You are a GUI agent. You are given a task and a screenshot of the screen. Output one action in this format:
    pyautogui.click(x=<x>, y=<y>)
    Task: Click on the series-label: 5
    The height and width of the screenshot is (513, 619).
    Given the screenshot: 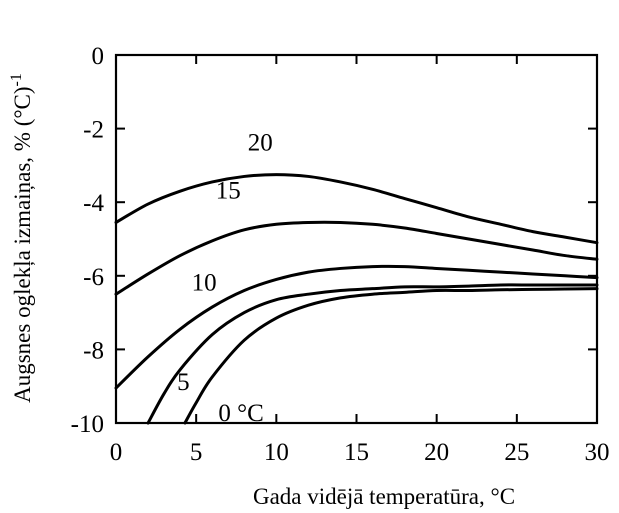 What is the action you would take?
    pyautogui.click(x=183, y=382)
    